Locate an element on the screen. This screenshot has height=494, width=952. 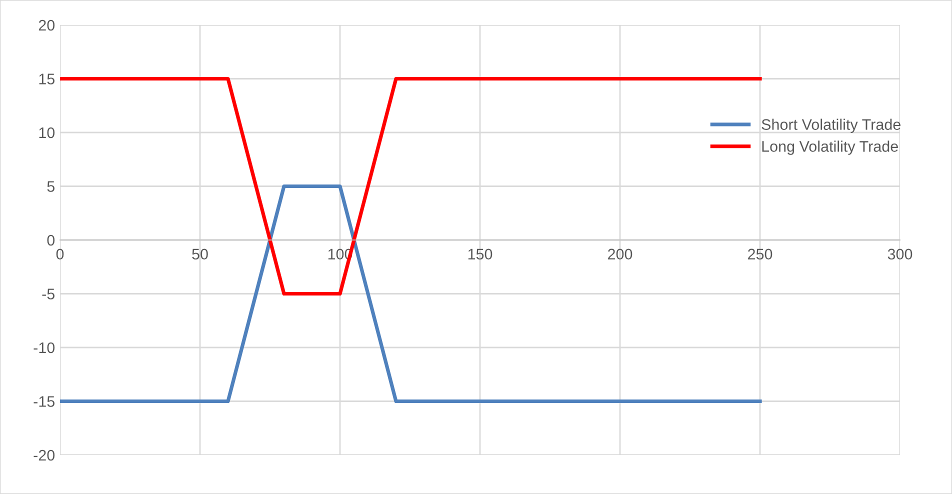
legend-label: Short Volatility Trade is located at coordinates (831, 125).